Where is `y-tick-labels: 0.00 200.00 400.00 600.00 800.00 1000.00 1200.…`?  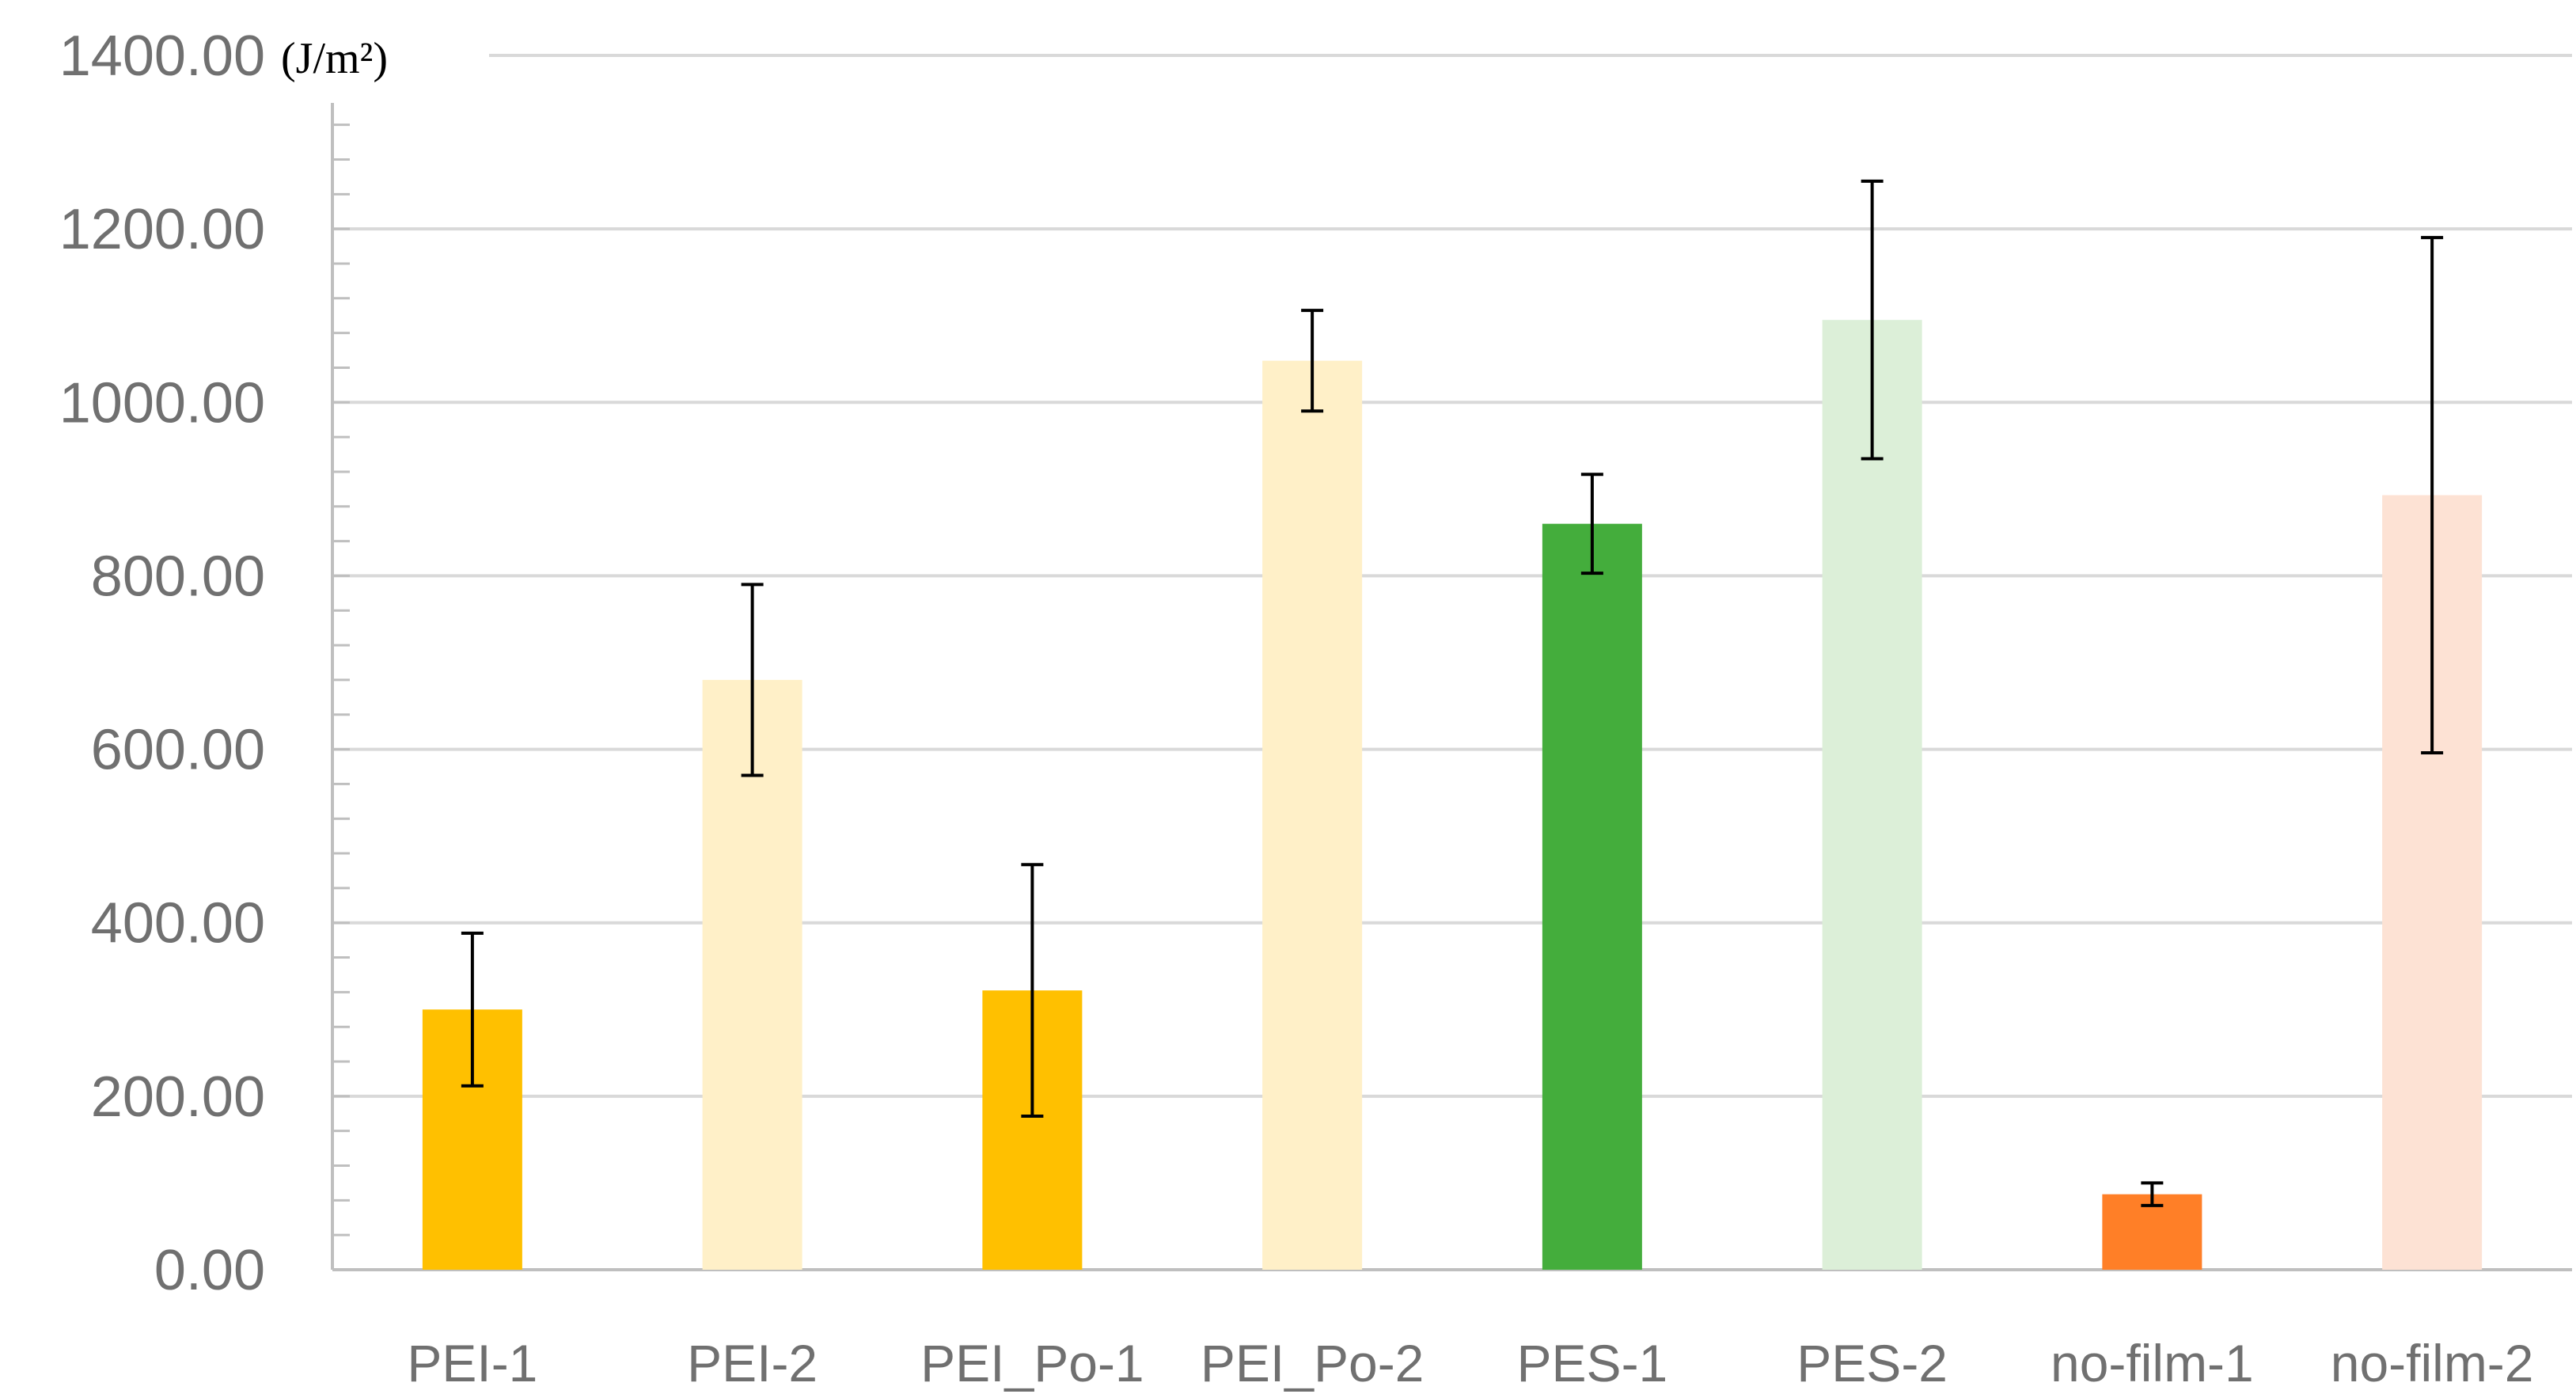
y-tick-labels: 0.00 200.00 400.00 600.00 800.00 1000.00 1200.… is located at coordinates (162, 663).